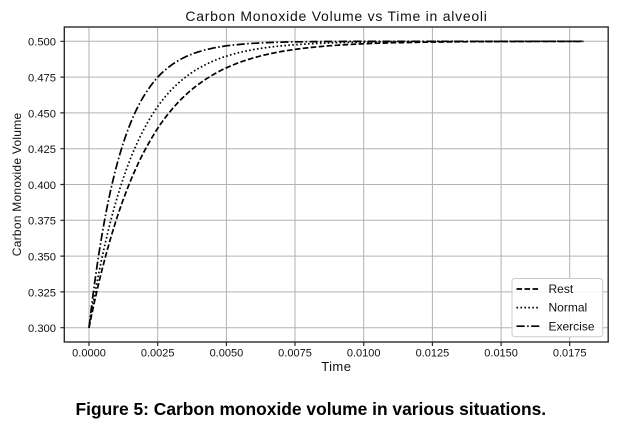 Image resolution: width=618 pixels, height=434 pixels. What do you see at coordinates (42, 79) in the screenshot?
I see `svg-text: 0.475` at bounding box center [42, 79].